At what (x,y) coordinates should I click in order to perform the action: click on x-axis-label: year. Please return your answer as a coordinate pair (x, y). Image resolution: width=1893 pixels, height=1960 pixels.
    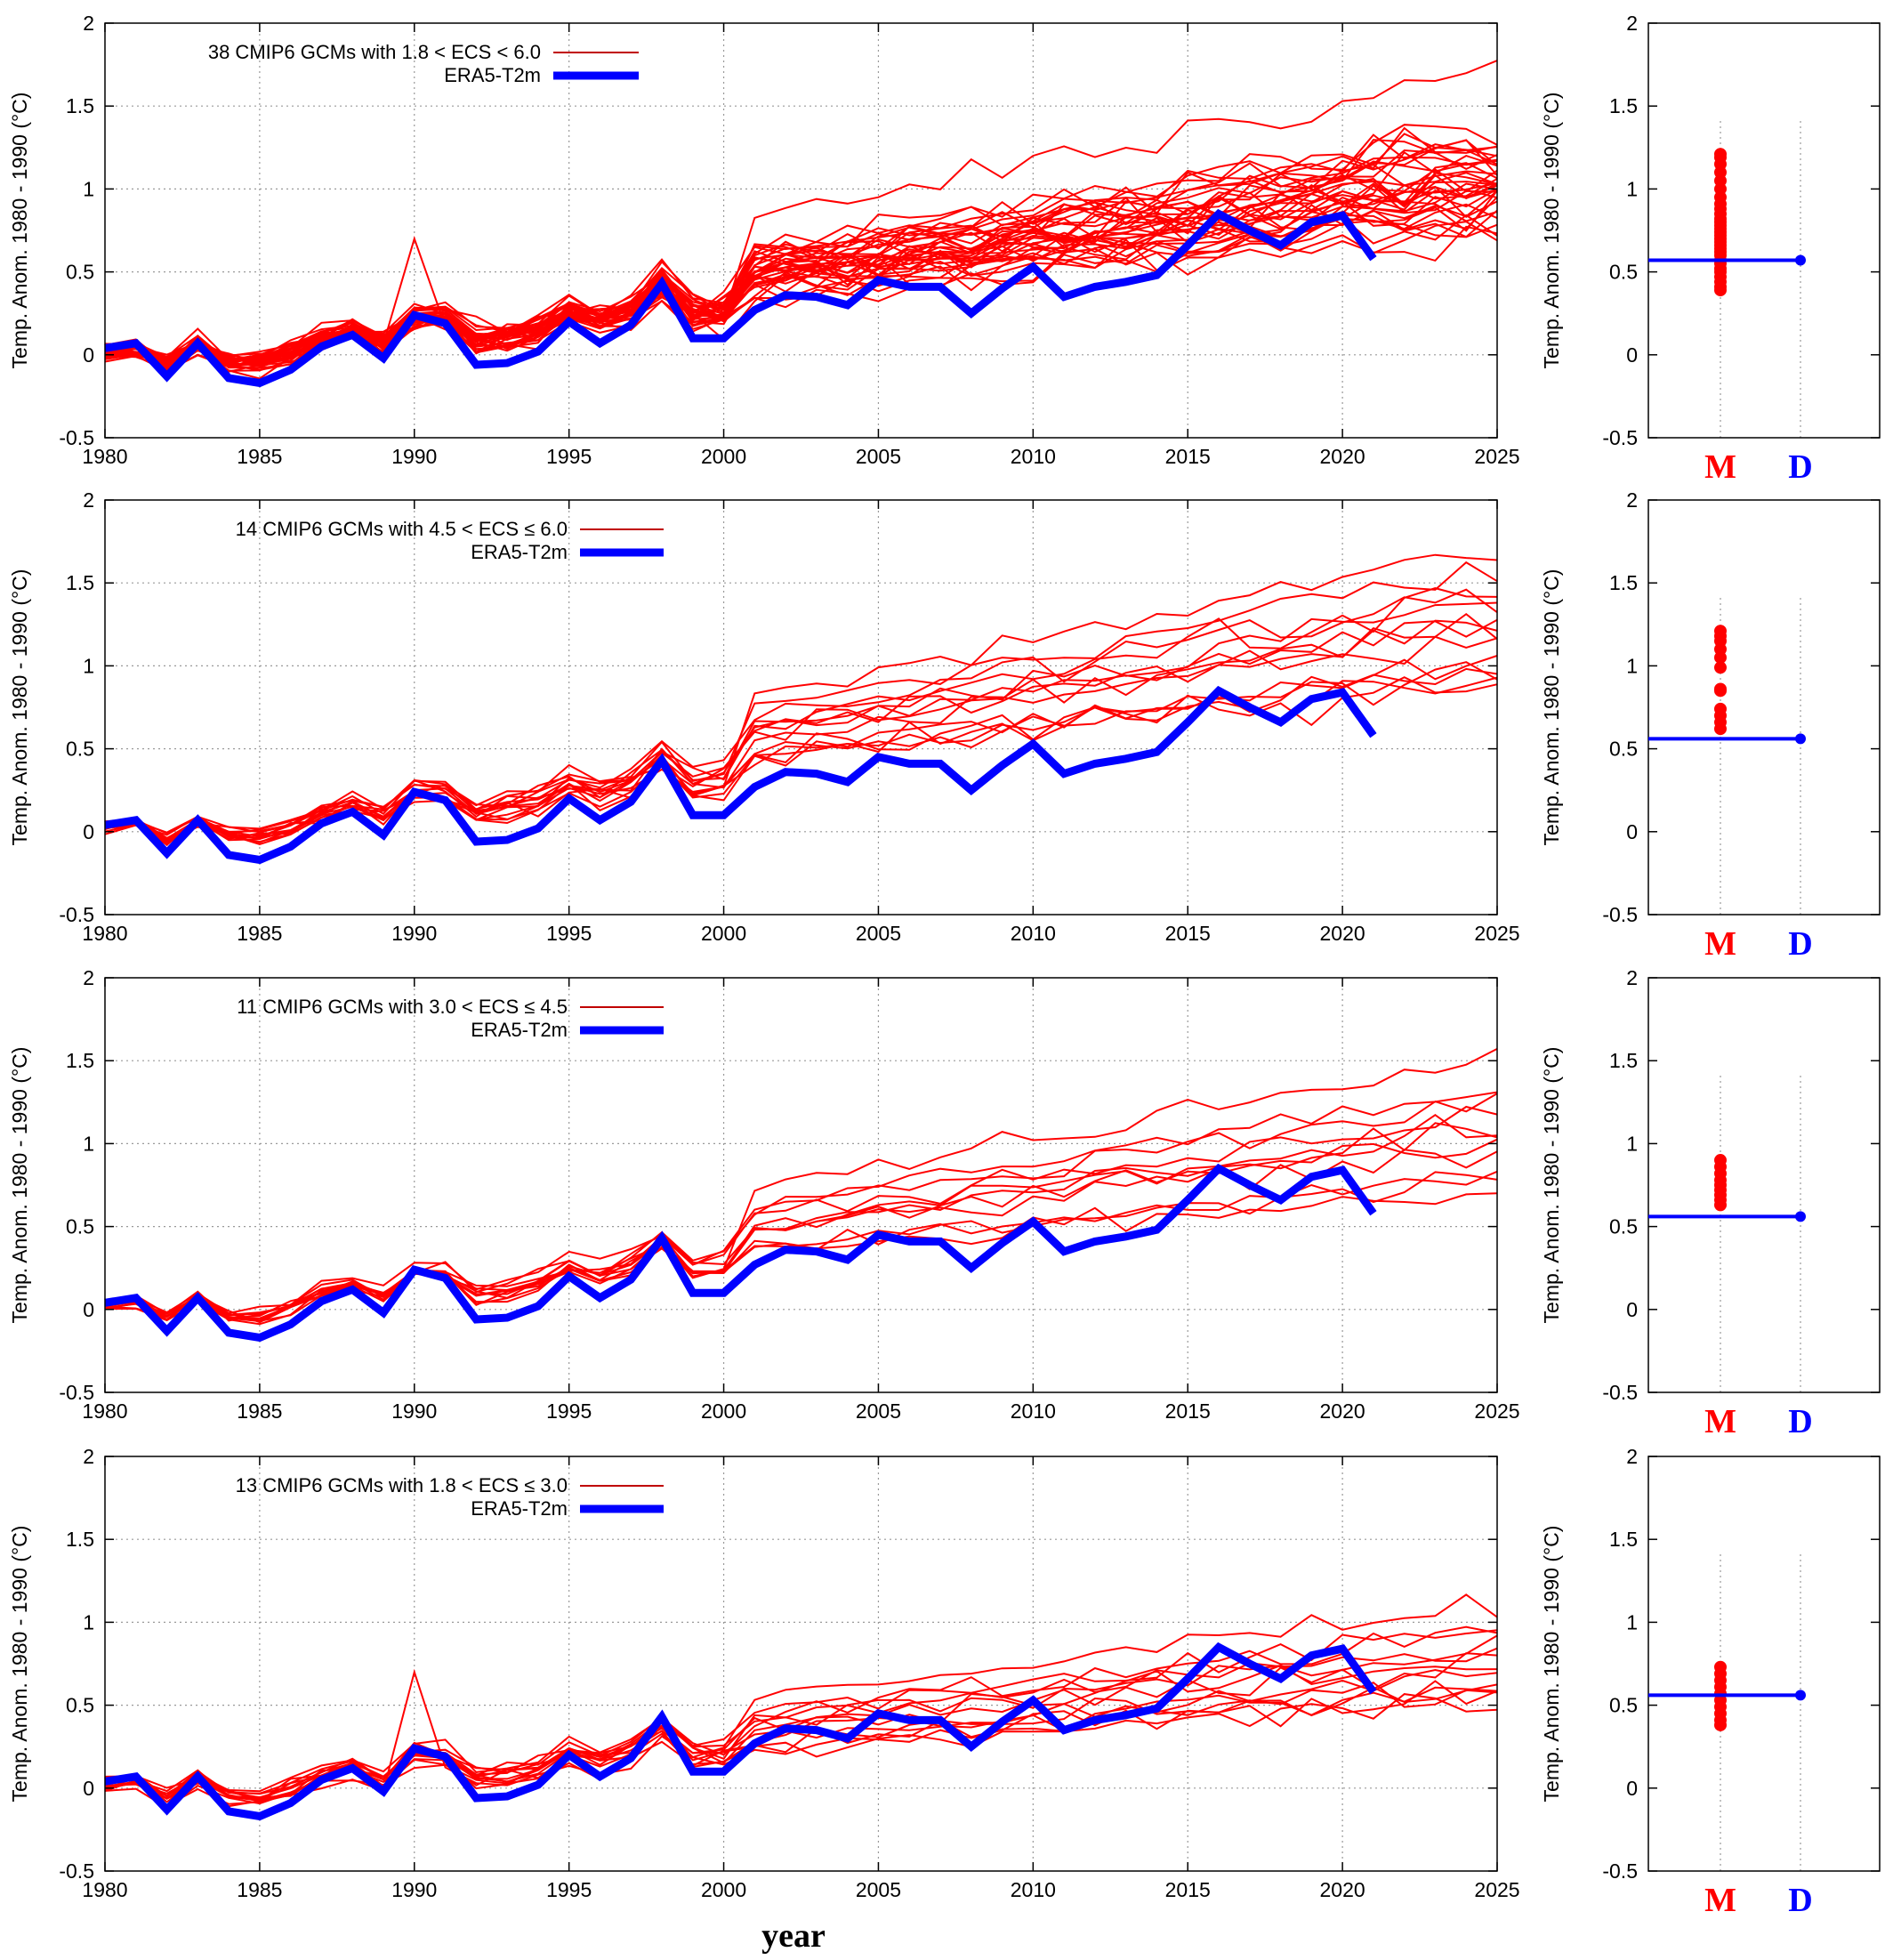
    Looking at the image, I should click on (794, 1936).